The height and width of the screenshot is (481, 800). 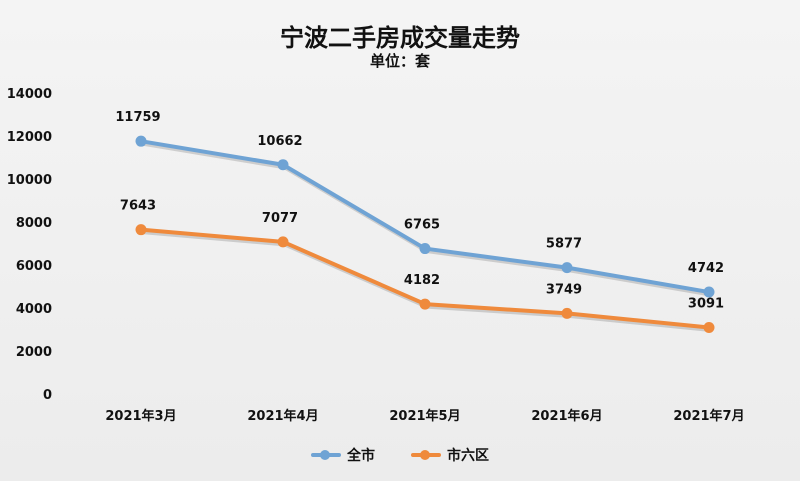 What do you see at coordinates (34, 352) in the screenshot?
I see `y-tick-label: 2000` at bounding box center [34, 352].